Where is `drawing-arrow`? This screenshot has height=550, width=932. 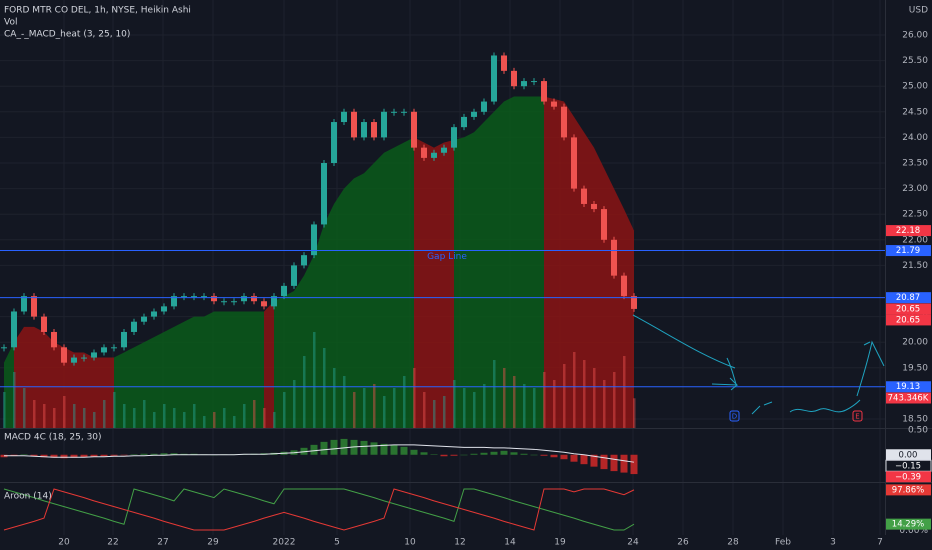 drawing-arrow is located at coordinates (725, 384).